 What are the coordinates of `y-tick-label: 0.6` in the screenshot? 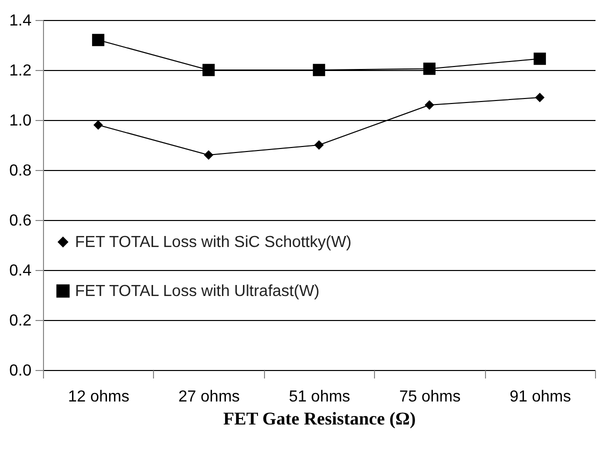 It's located at (20, 221).